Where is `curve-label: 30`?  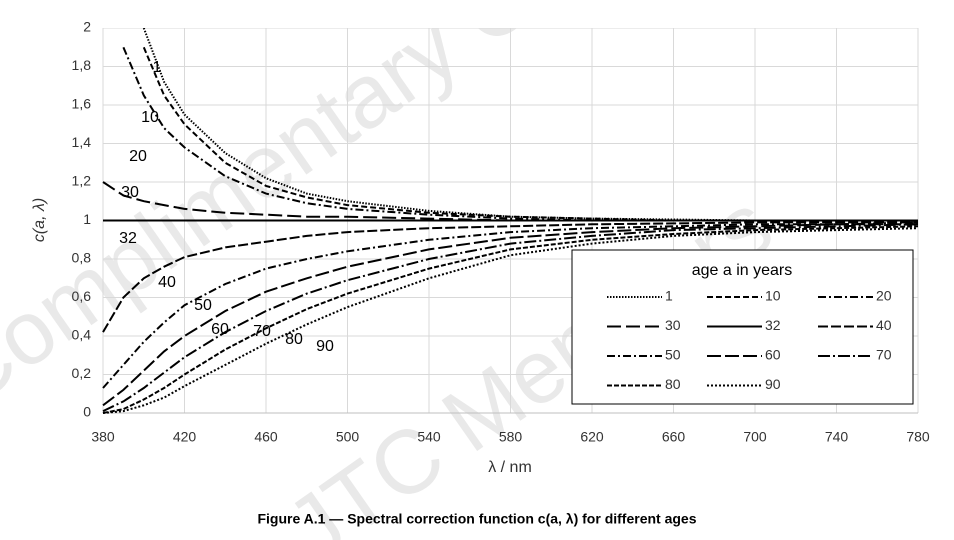 curve-label: 30 is located at coordinates (130, 192).